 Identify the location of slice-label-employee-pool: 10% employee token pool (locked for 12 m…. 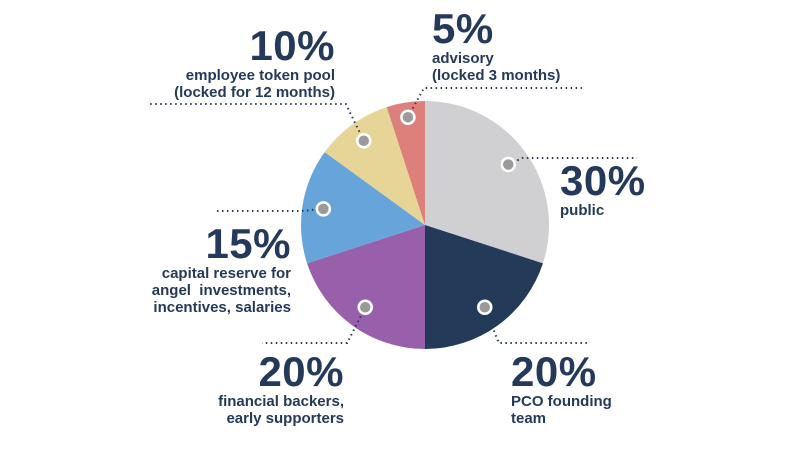
(254, 62).